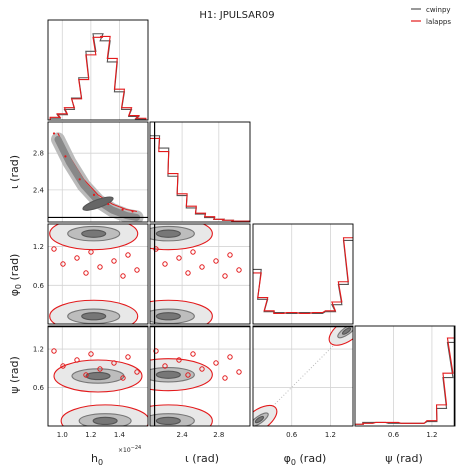  What do you see at coordinates (394, 435) in the screenshot?
I see `xtick-psi-0: 0.6` at bounding box center [394, 435].